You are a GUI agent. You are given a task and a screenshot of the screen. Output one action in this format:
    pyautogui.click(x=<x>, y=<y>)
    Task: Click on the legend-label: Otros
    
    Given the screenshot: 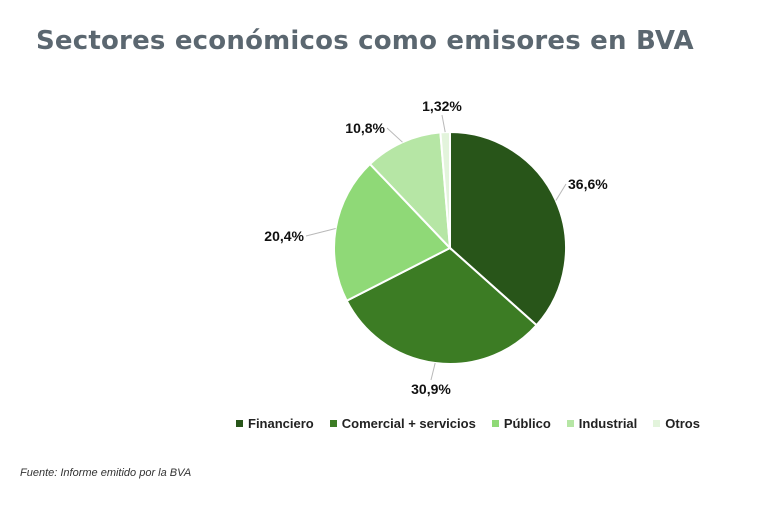 What is the action you would take?
    pyautogui.click(x=682, y=423)
    